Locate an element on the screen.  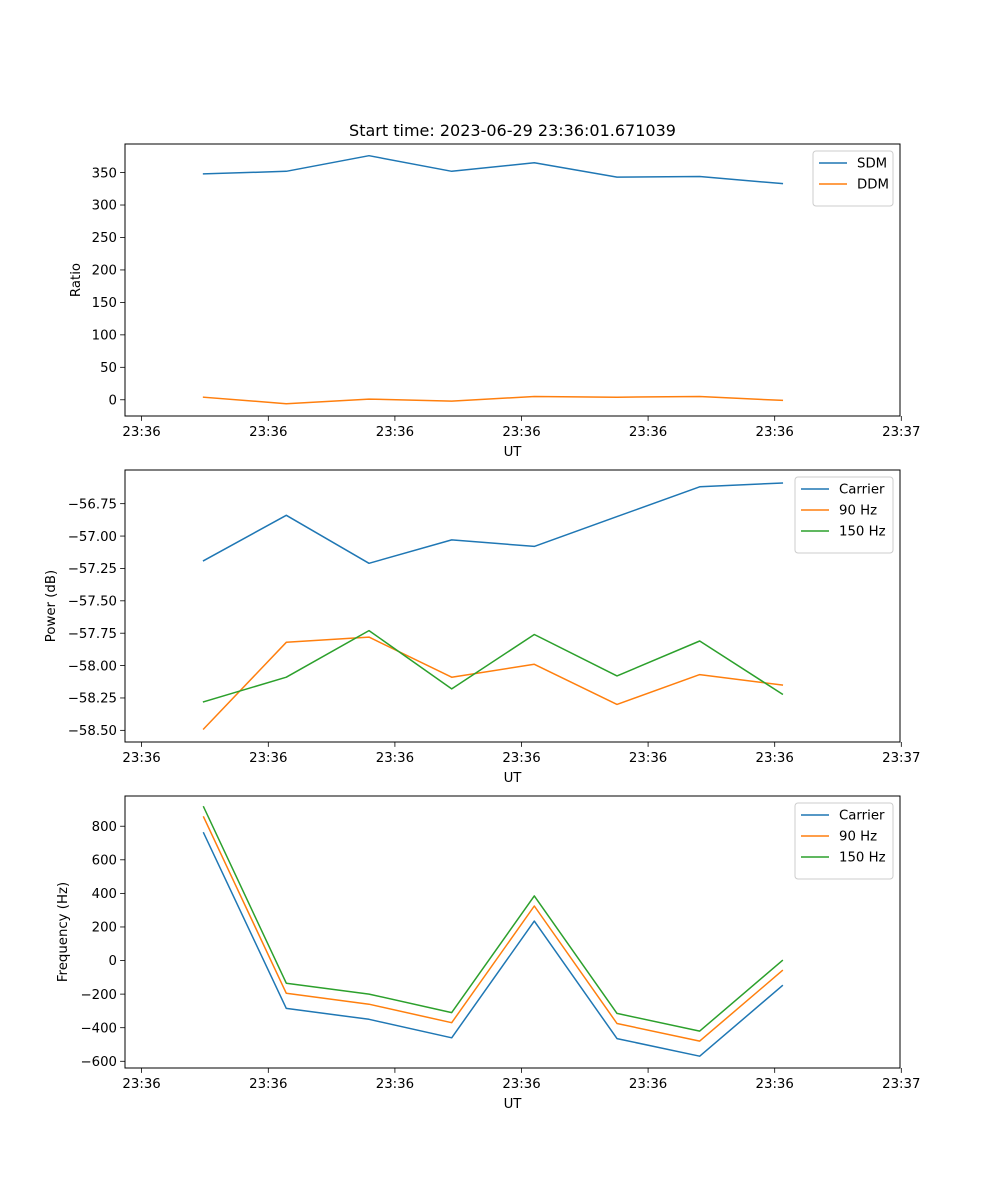
y-axis-label: Frequency (Hz) is located at coordinates (63, 932).